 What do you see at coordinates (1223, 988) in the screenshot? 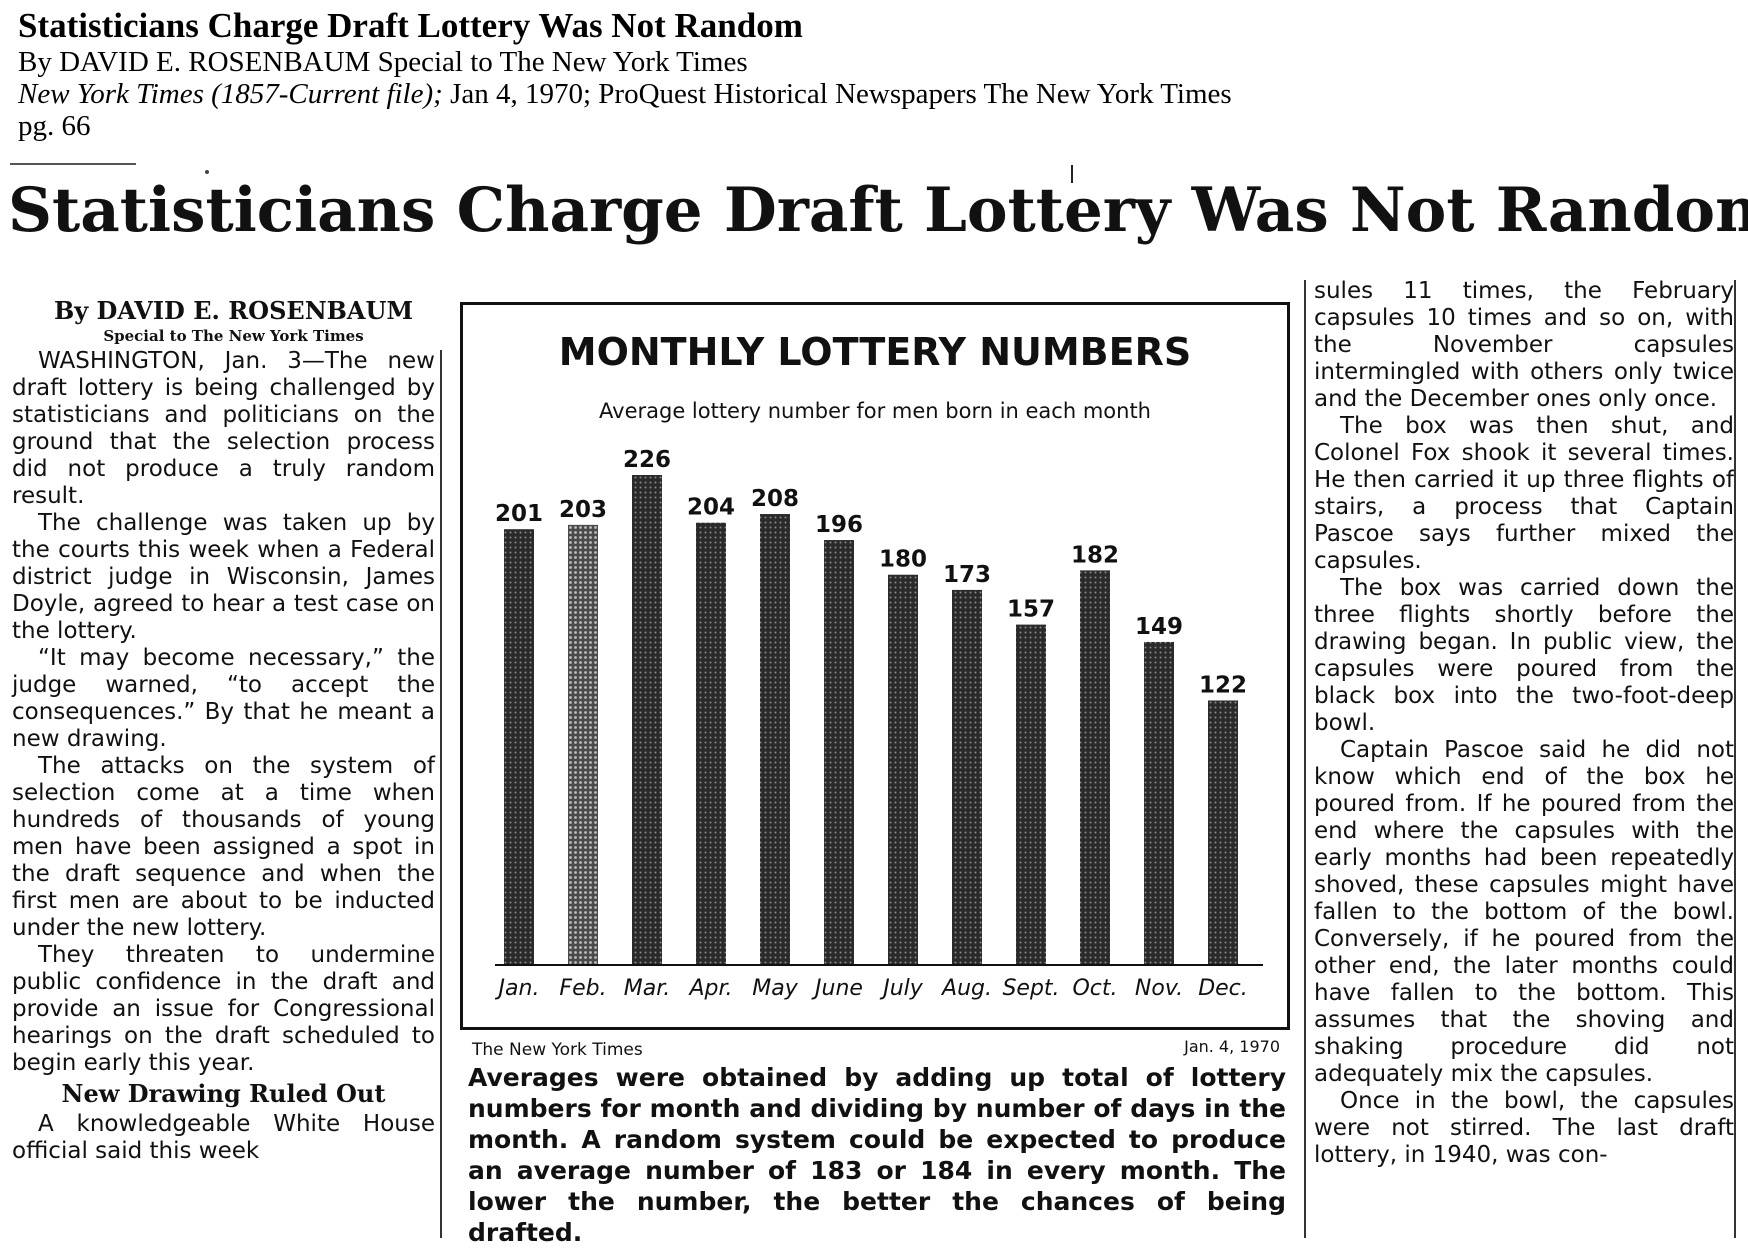
I see `chart-category-label: Dec.` at bounding box center [1223, 988].